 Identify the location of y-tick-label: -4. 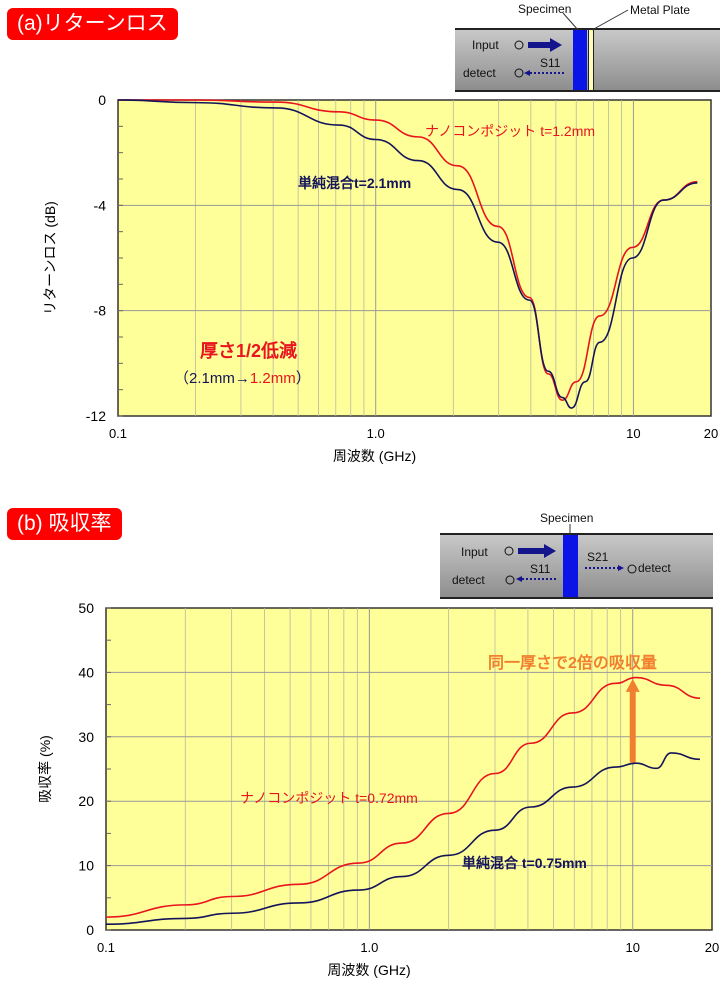
(100, 205).